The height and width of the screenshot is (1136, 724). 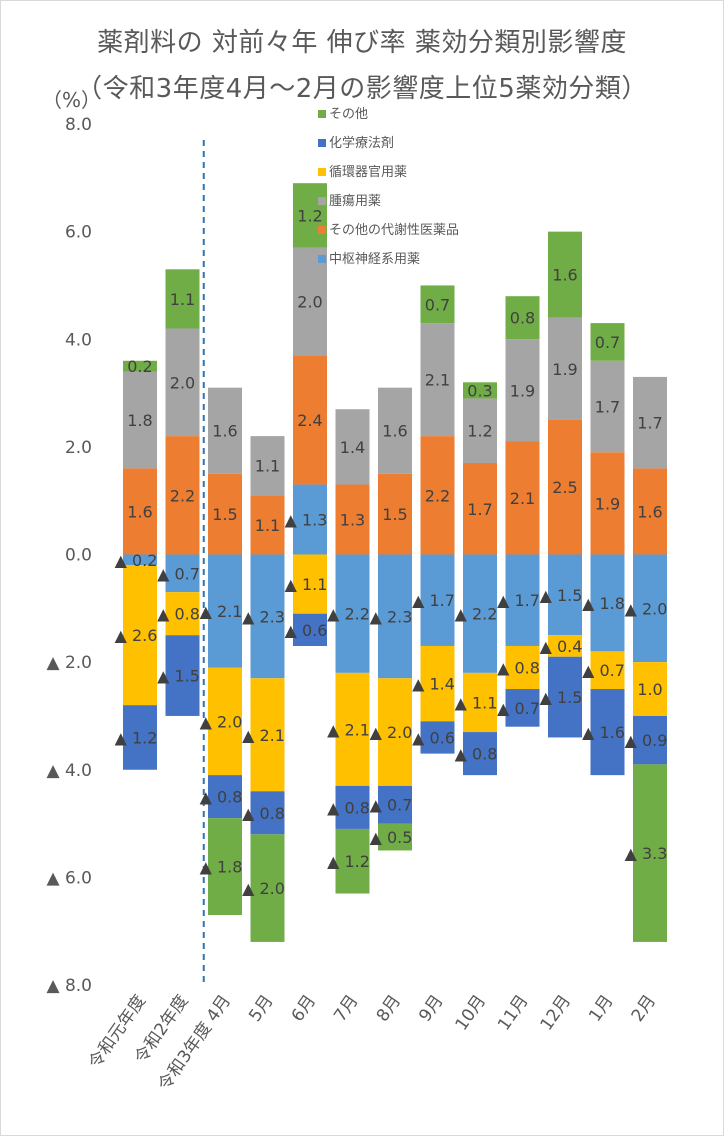 I want to click on y-tick-label: ▲ 6.0, so click(x=69, y=878).